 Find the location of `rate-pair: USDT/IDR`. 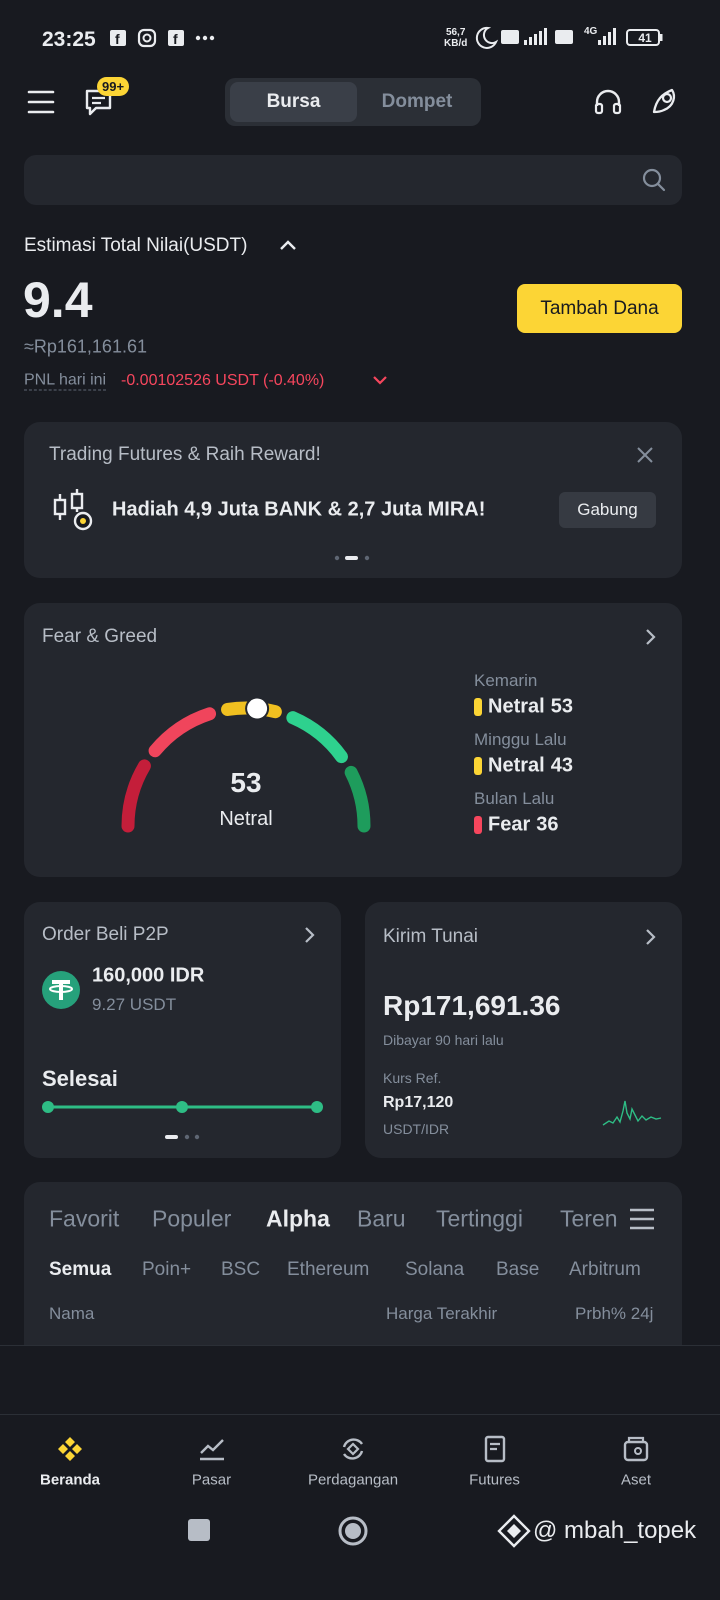

rate-pair: USDT/IDR is located at coordinates (416, 1129).